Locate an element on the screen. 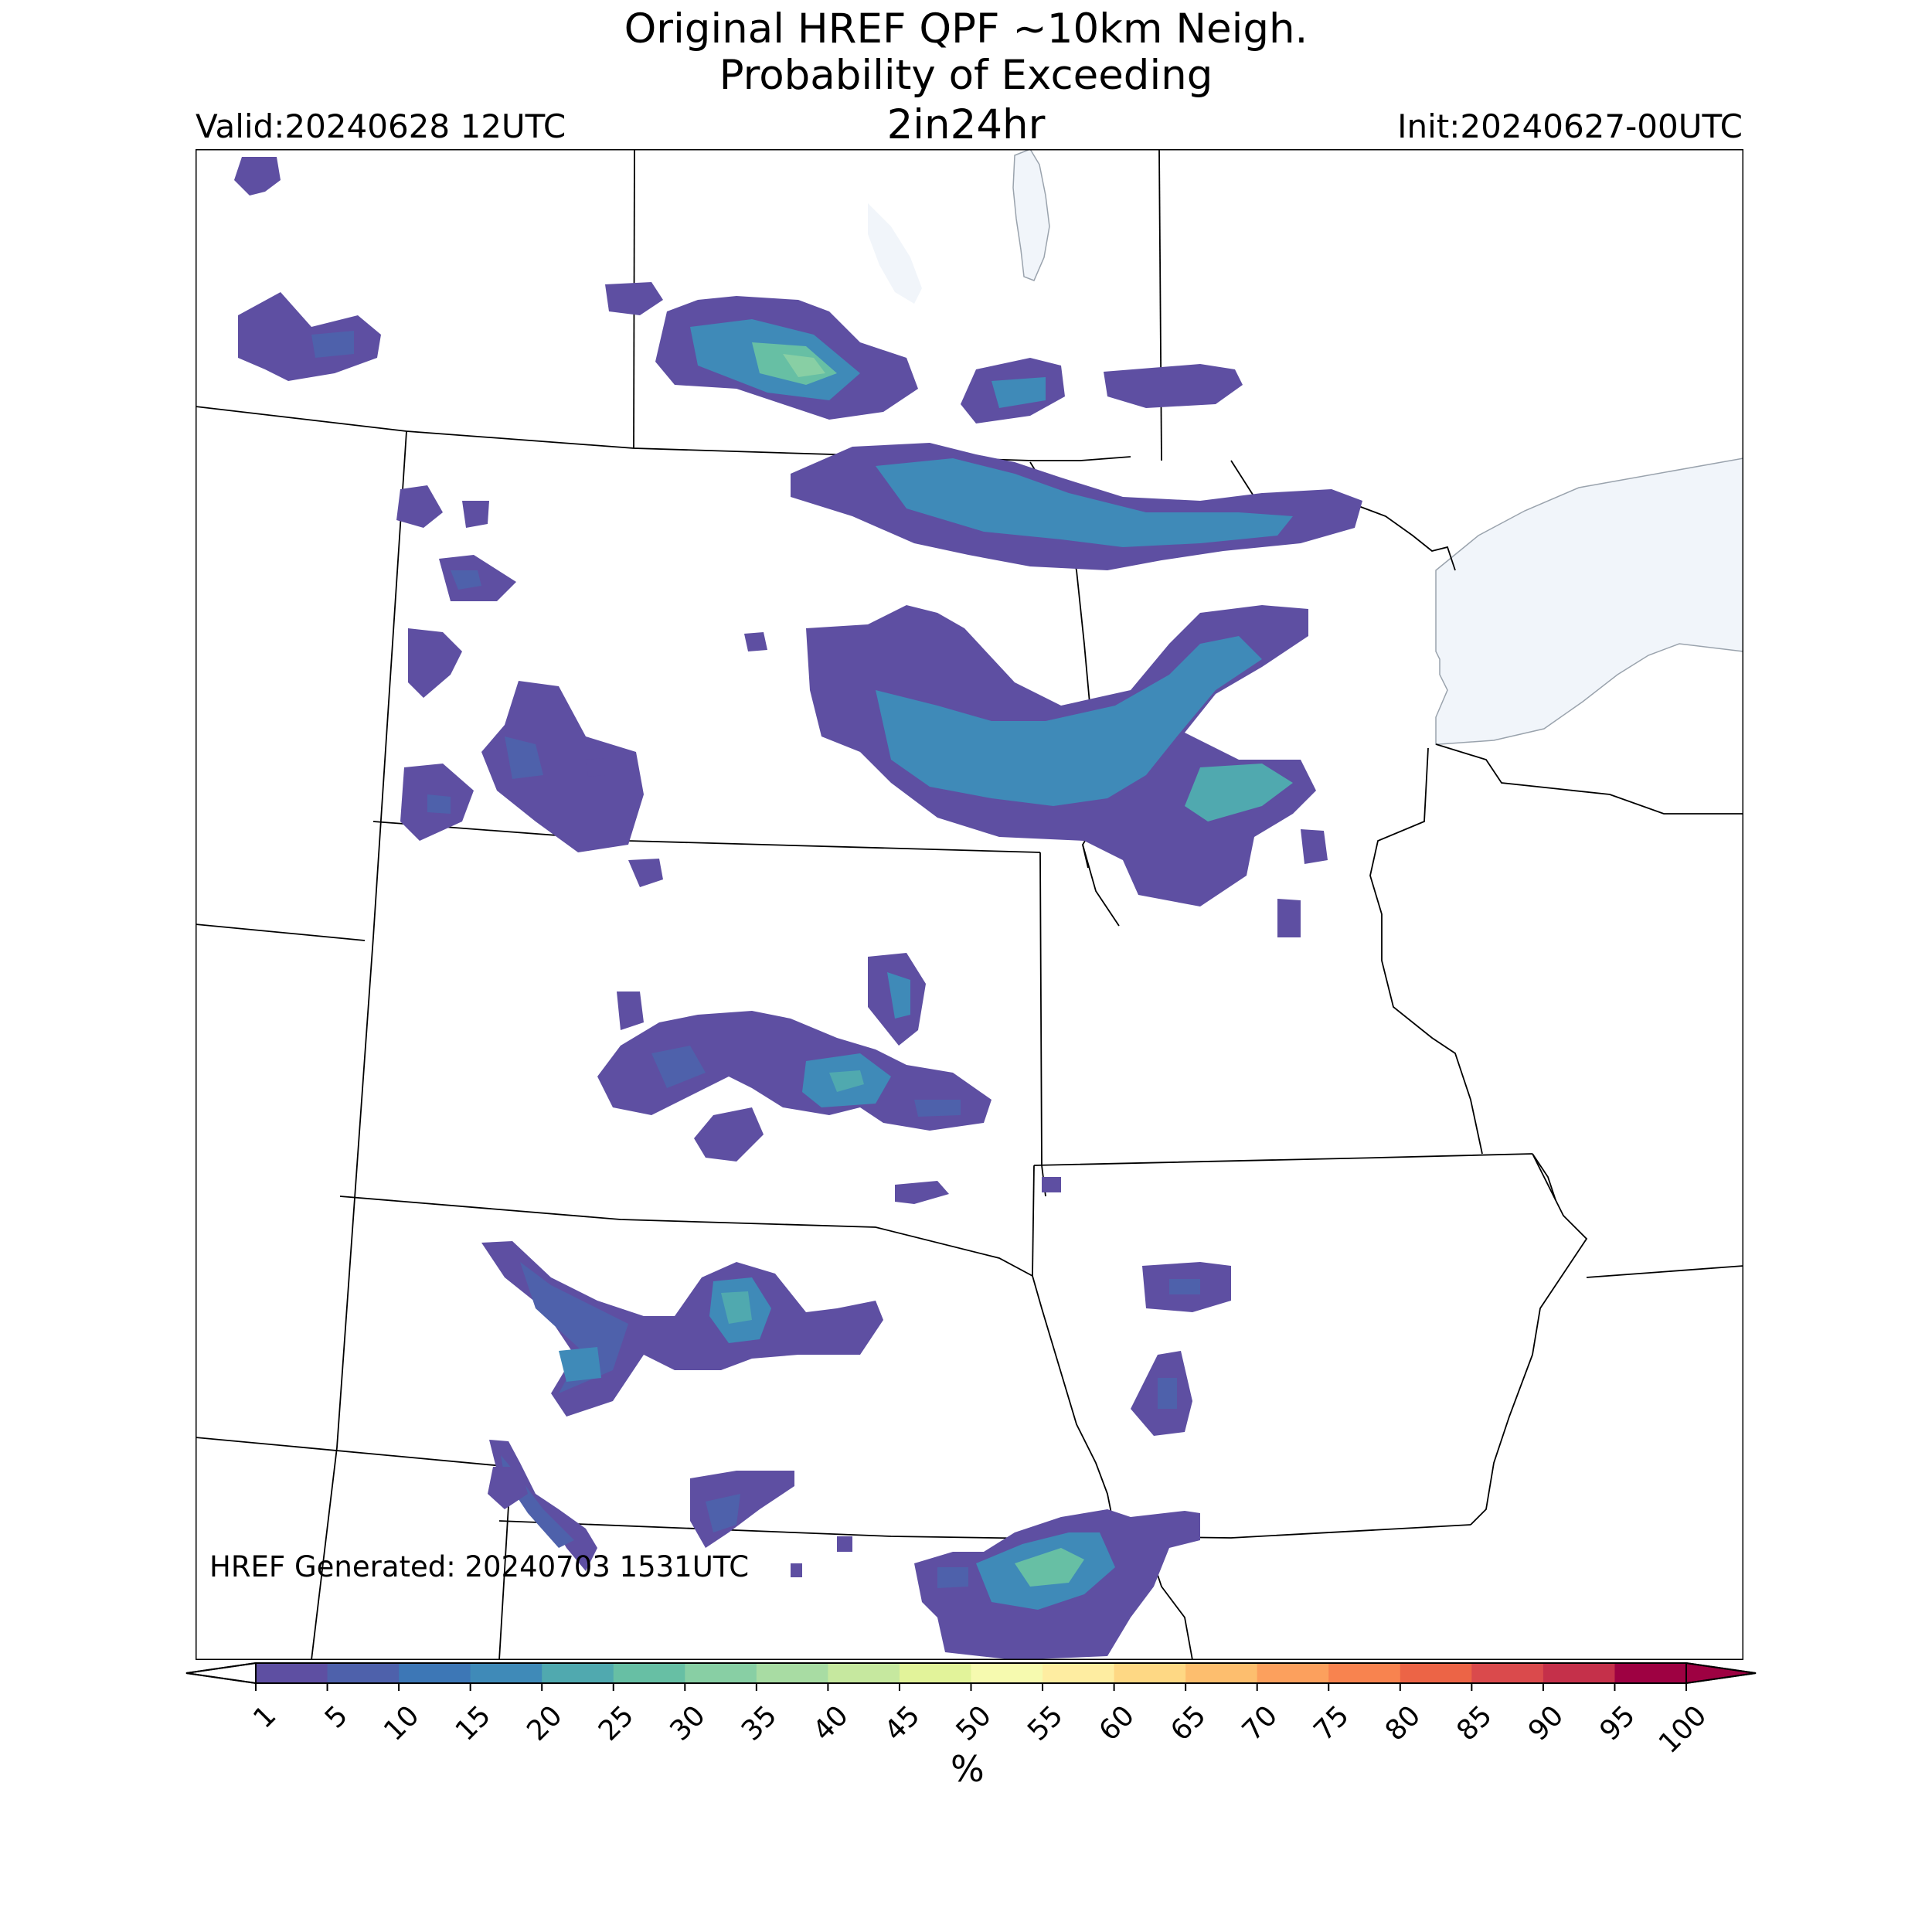 The image size is (1932, 1932). colorbar-tick-label: 20 is located at coordinates (545, 1723).